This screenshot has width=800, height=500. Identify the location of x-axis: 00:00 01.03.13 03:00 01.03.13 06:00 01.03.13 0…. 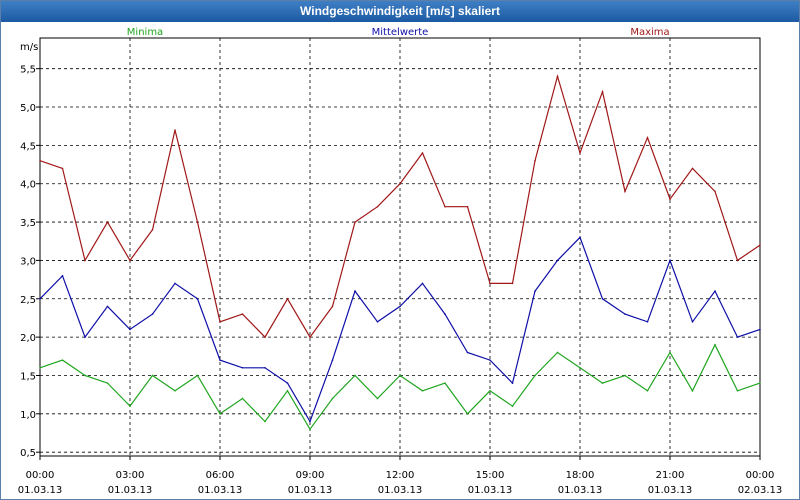
(400, 476).